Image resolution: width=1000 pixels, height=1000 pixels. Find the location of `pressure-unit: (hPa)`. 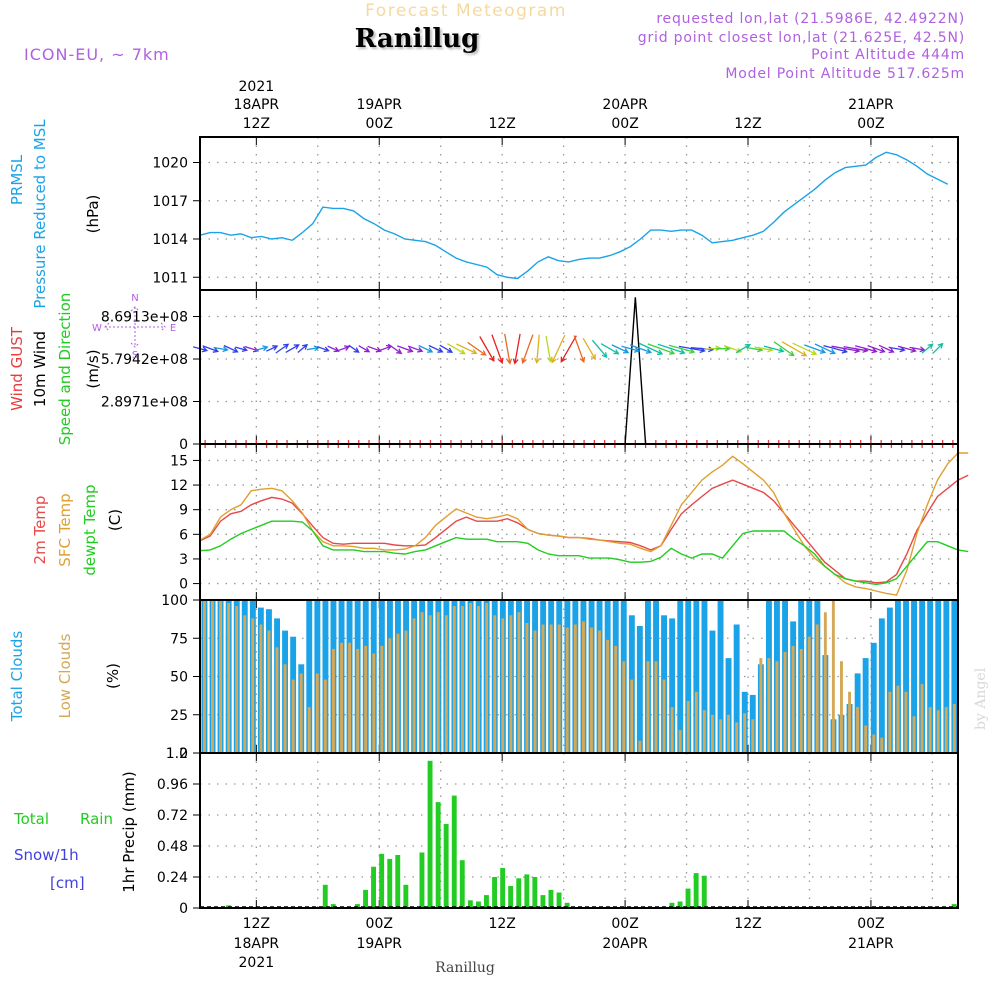

pressure-unit: (hPa) is located at coordinates (93, 214).